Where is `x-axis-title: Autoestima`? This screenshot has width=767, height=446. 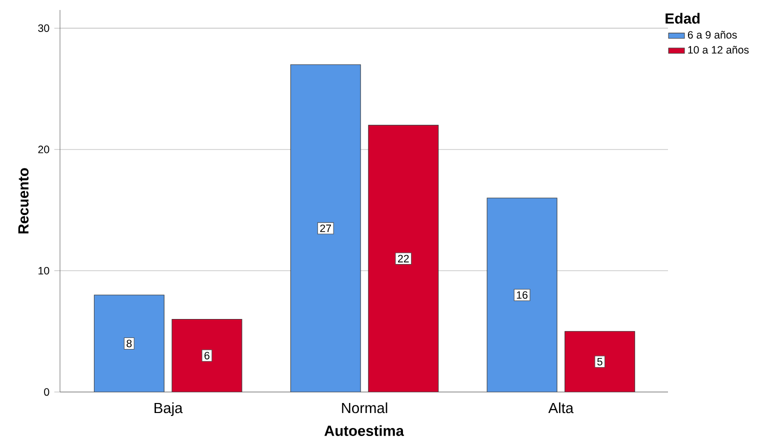 x-axis-title: Autoestima is located at coordinates (364, 430).